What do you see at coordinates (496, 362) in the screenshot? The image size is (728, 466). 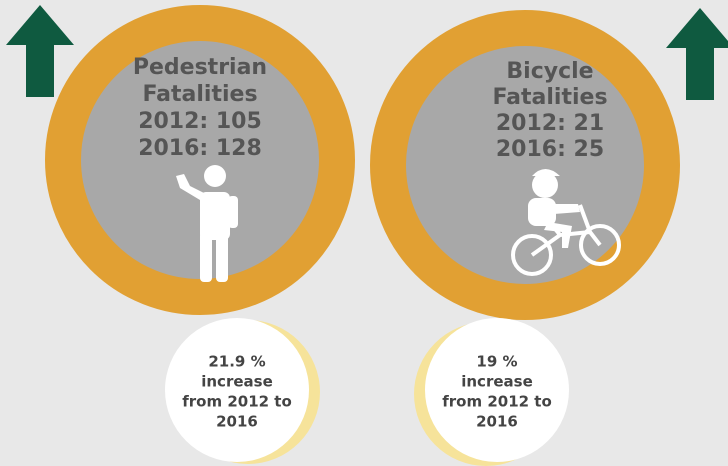 I see `note-line: 19 %` at bounding box center [496, 362].